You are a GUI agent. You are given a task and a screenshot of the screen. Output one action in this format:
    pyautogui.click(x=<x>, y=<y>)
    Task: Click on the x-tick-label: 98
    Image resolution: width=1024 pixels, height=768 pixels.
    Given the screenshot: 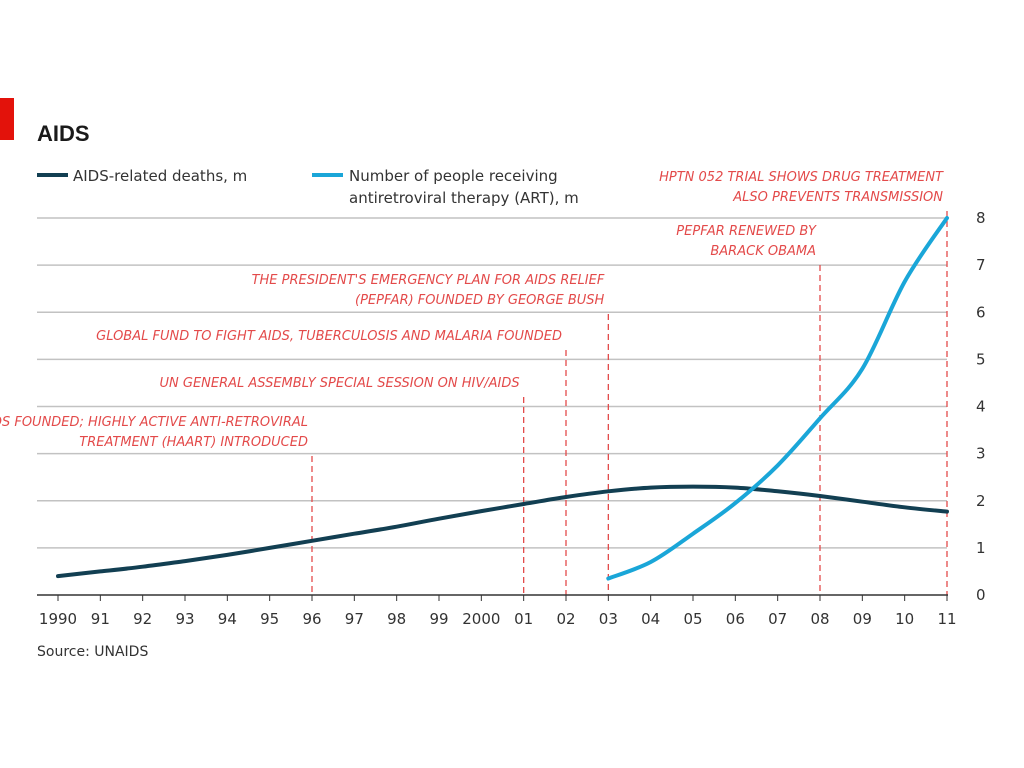 What is the action you would take?
    pyautogui.click(x=396, y=619)
    